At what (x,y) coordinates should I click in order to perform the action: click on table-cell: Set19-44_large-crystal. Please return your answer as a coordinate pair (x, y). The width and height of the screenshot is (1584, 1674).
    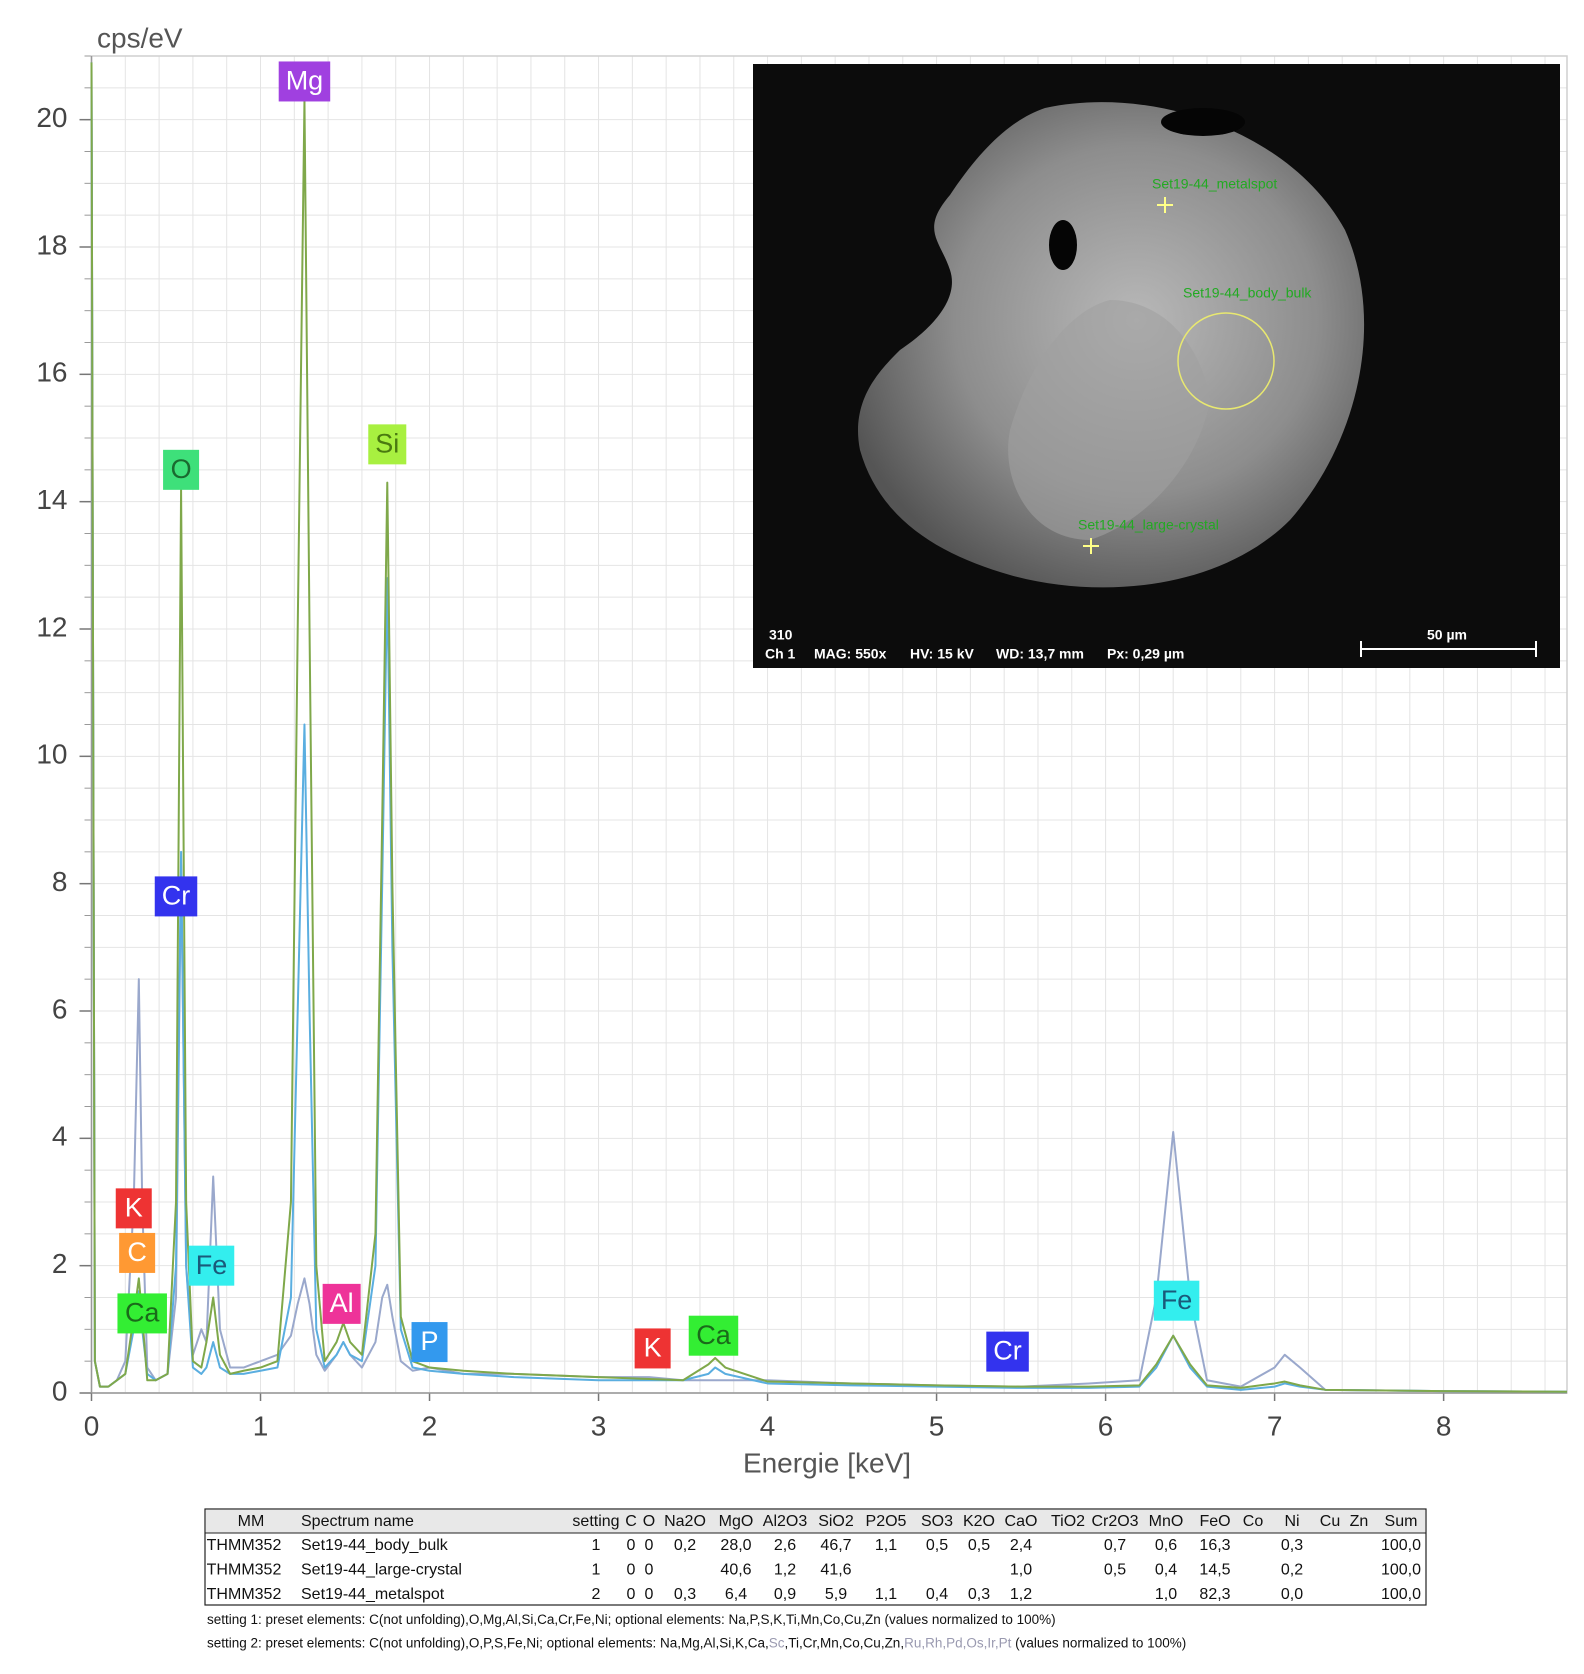
    Looking at the image, I should click on (381, 1570).